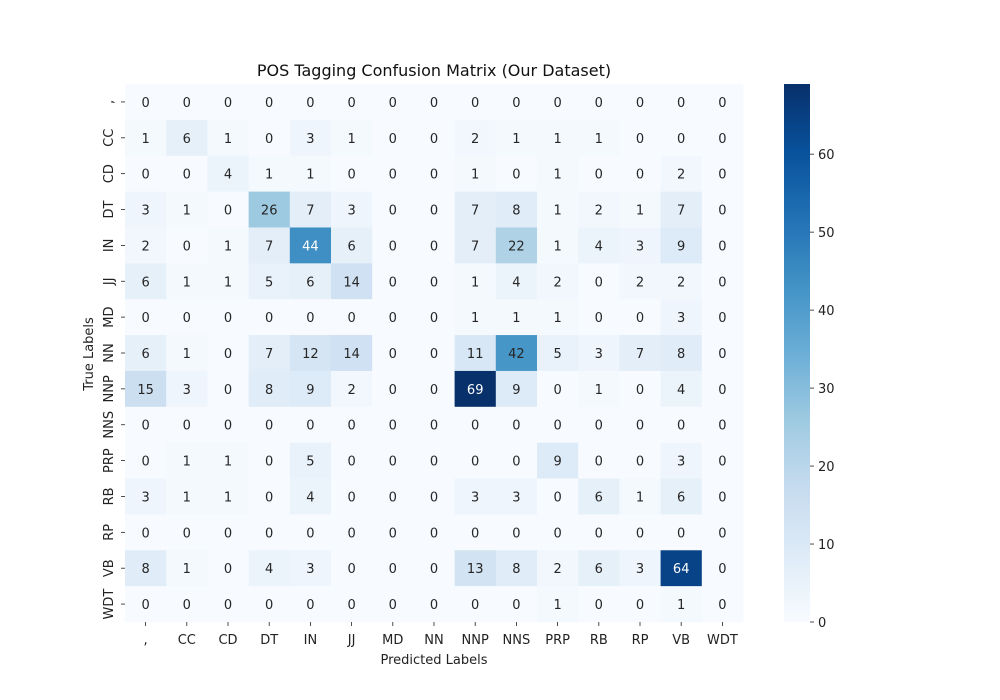 This screenshot has height=700, width=1000. Describe the element at coordinates (109, 173) in the screenshot. I see `y-tick-label: CD` at that location.